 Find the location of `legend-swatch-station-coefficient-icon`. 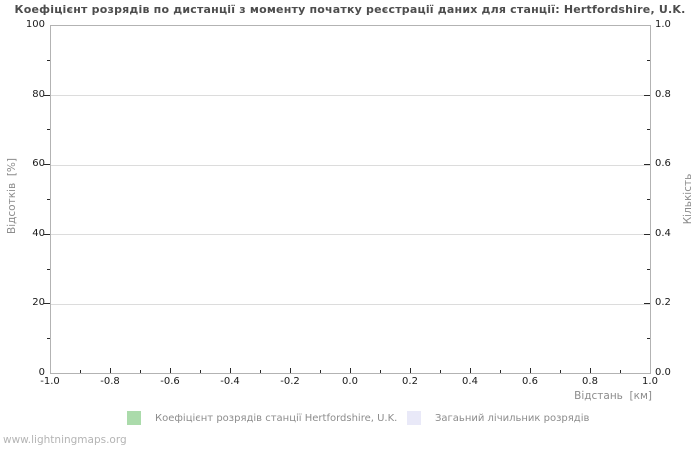

legend-swatch-station-coefficient-icon is located at coordinates (134, 418).